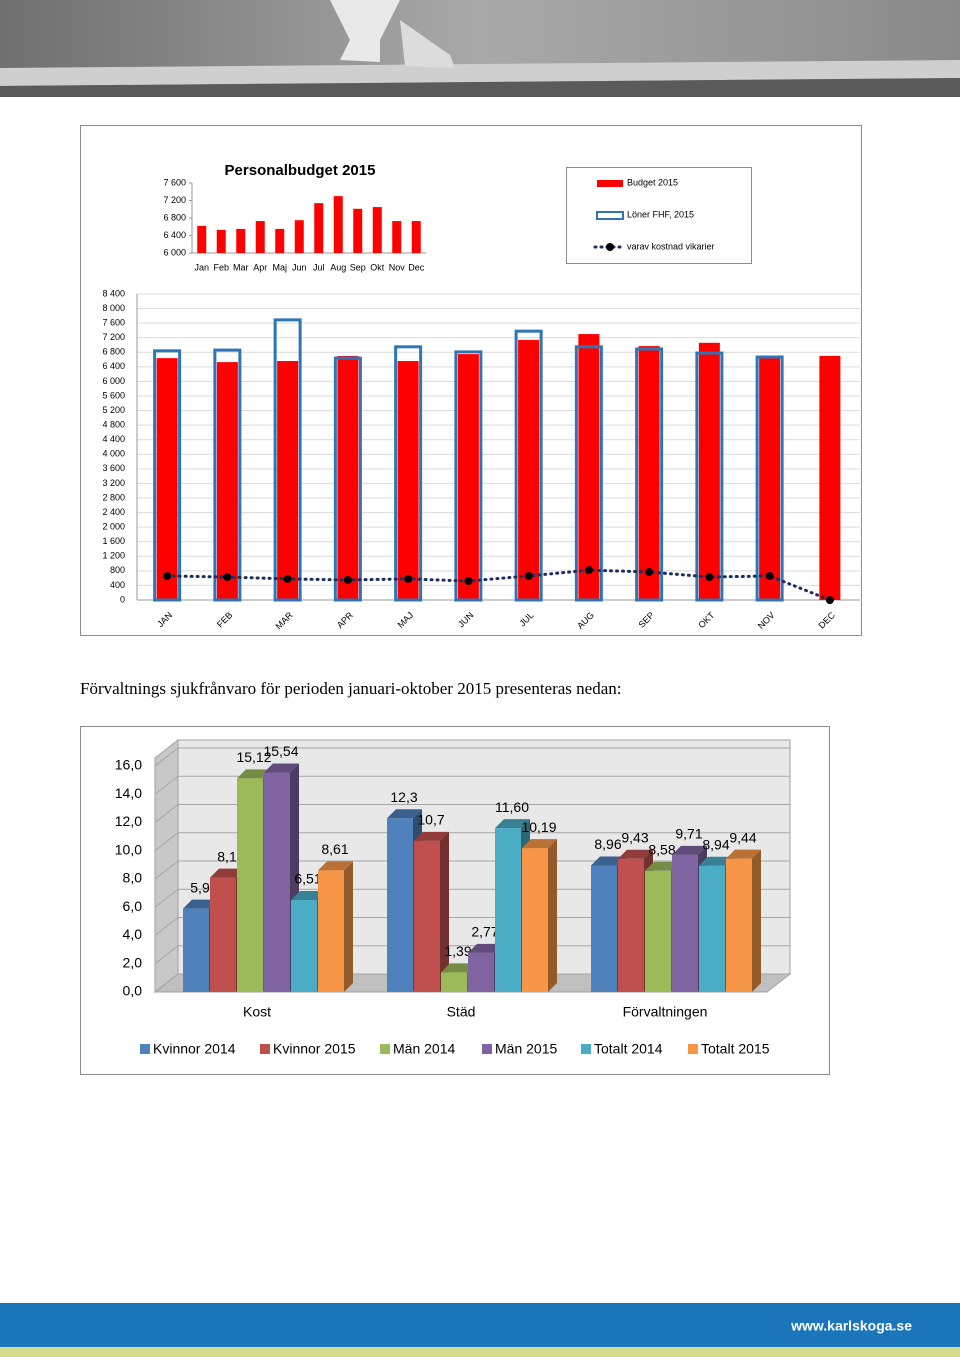  Describe the element at coordinates (113, 293) in the screenshot. I see `y-tick-label: 8 400` at that location.